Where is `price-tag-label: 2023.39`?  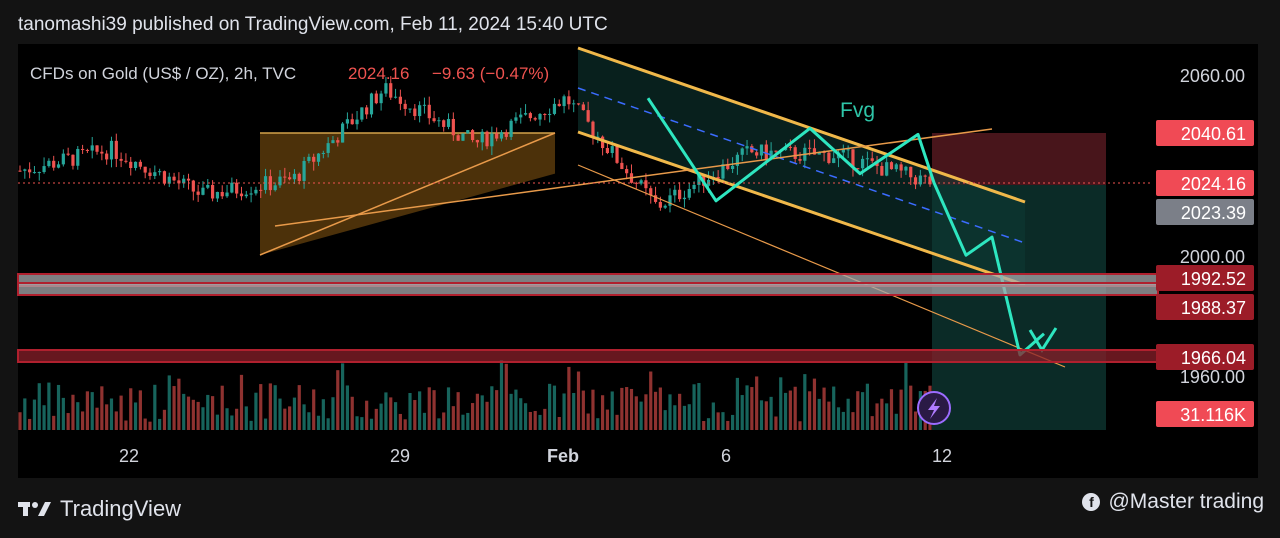 price-tag-label: 2023.39 is located at coordinates (1213, 213).